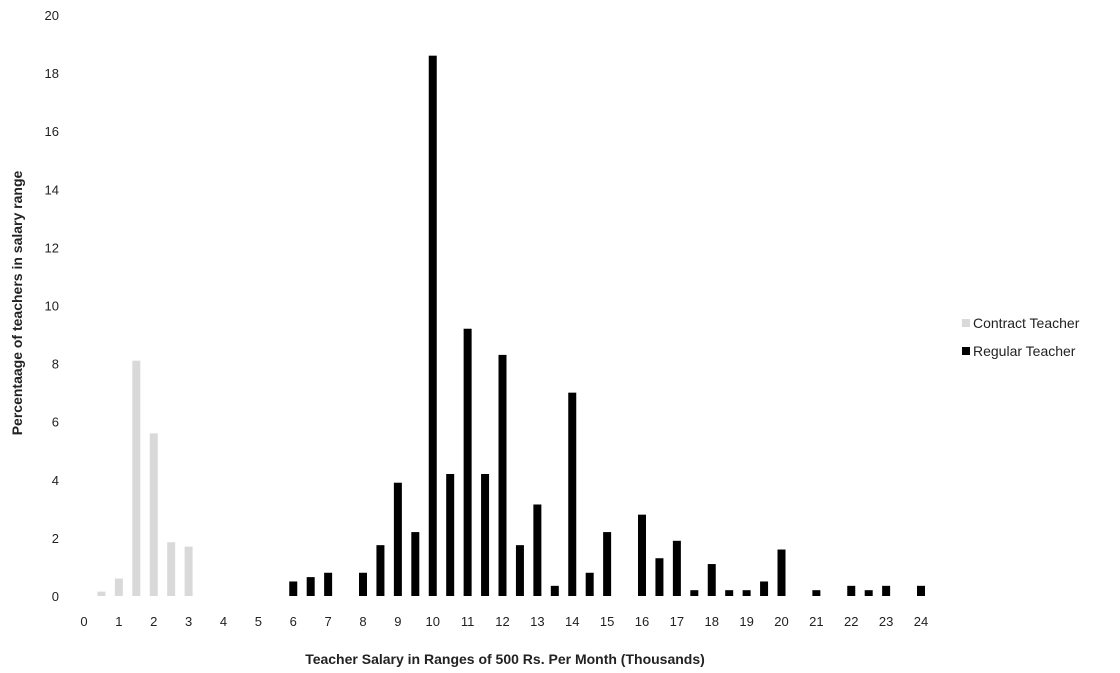 Image resolution: width=1120 pixels, height=673 pixels. What do you see at coordinates (55, 480) in the screenshot?
I see `y-tick-label: 4` at bounding box center [55, 480].